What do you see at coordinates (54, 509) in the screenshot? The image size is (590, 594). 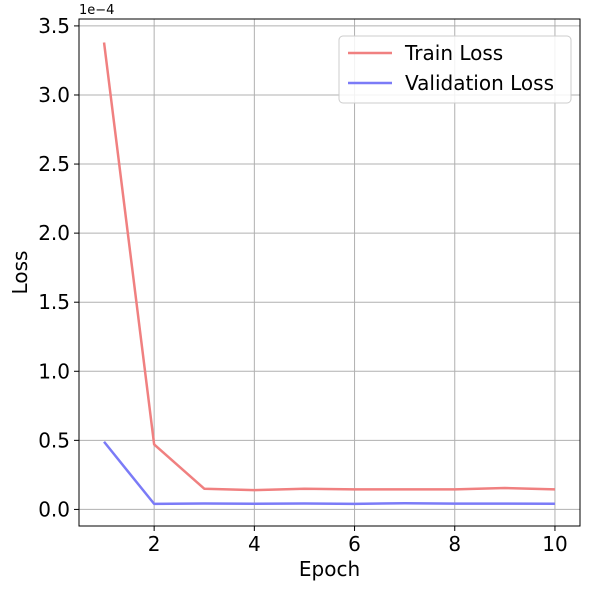 I see `y-tick-label: 0.0` at bounding box center [54, 509].